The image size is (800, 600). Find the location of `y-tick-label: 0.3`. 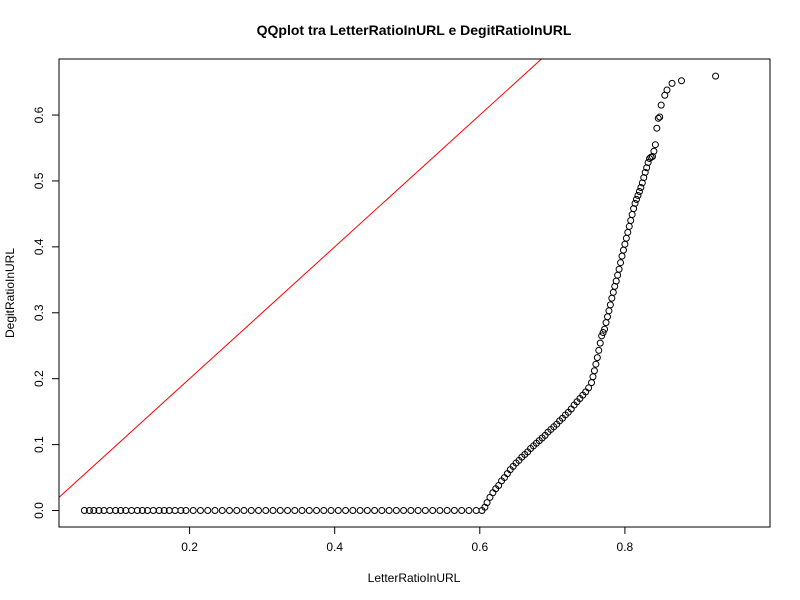

y-tick-label: 0.3 is located at coordinates (39, 312).